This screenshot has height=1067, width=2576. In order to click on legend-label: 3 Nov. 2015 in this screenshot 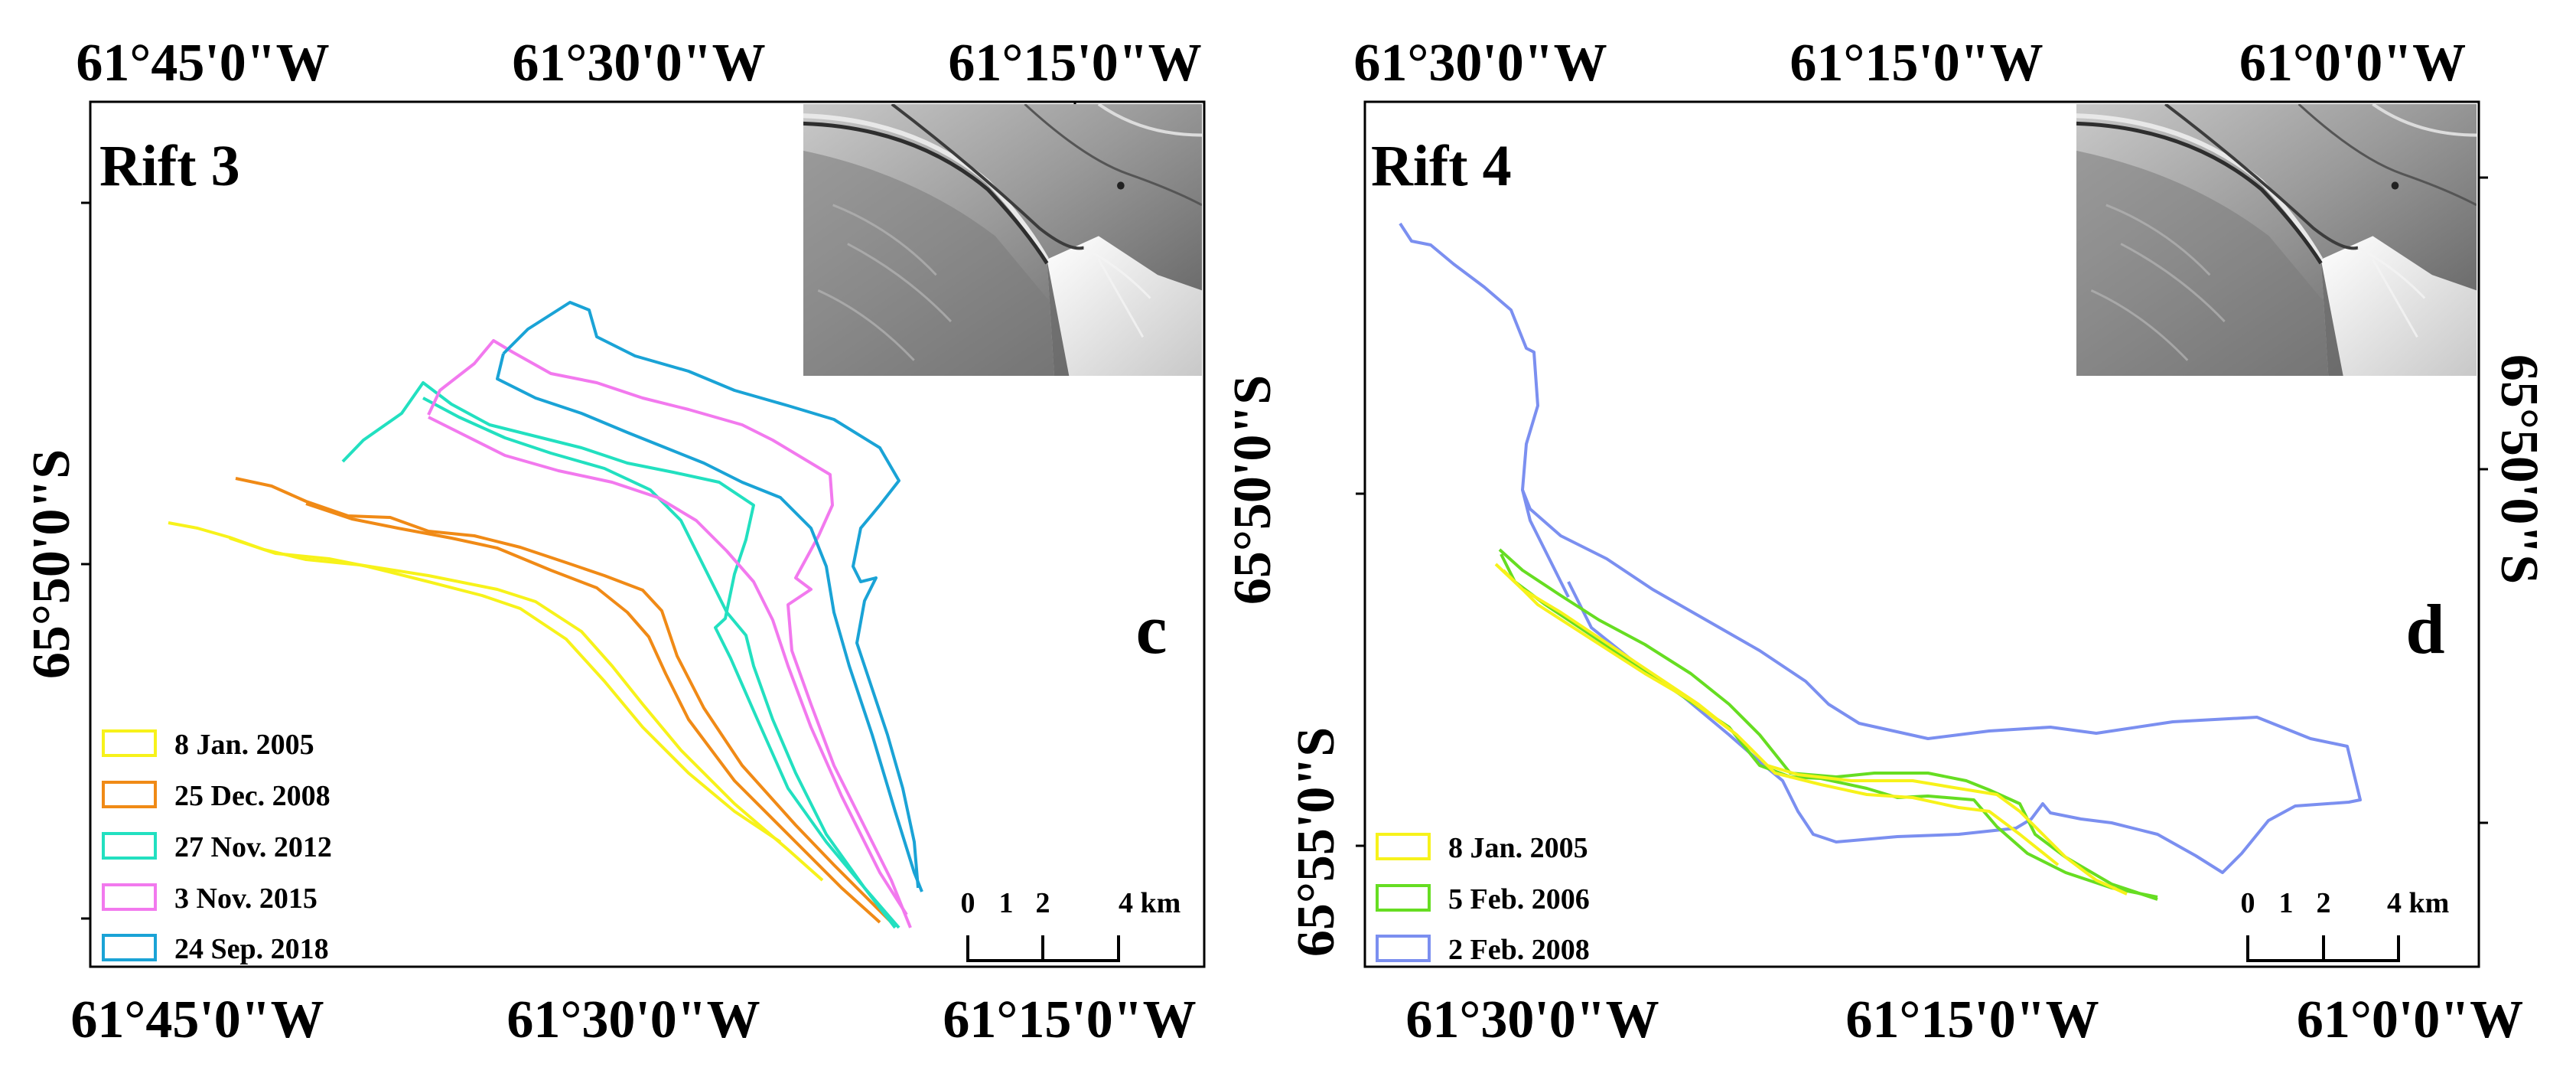, I will do `click(246, 899)`.